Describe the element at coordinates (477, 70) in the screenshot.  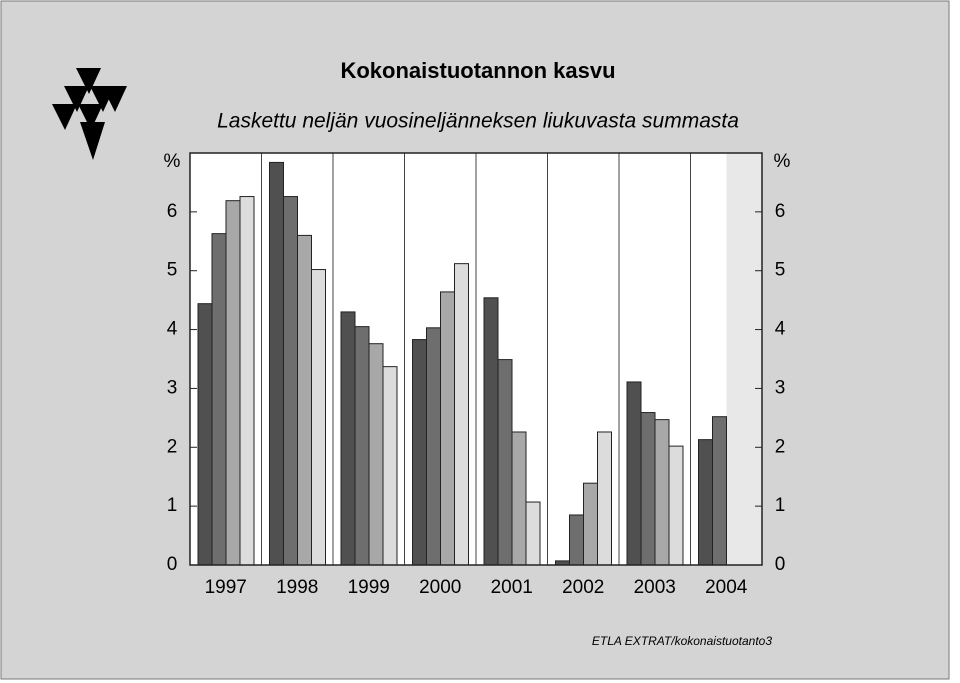
I see `chart-title: Kokonaistuotannon kasvu` at that location.